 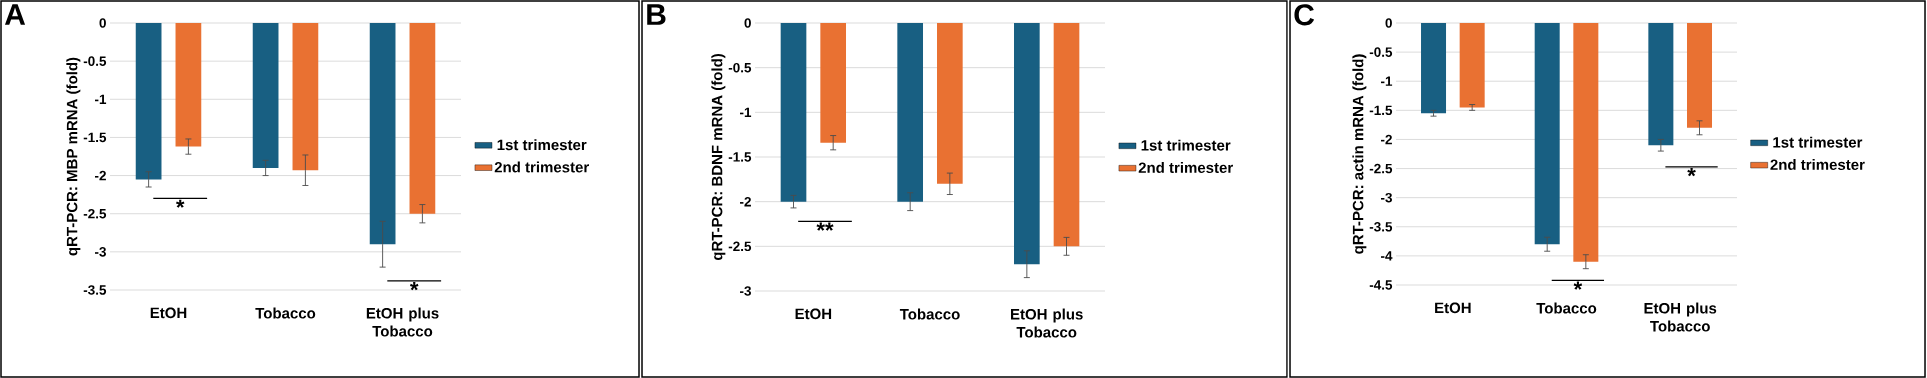 What do you see at coordinates (825, 226) in the screenshot?
I see `annotation: **` at bounding box center [825, 226].